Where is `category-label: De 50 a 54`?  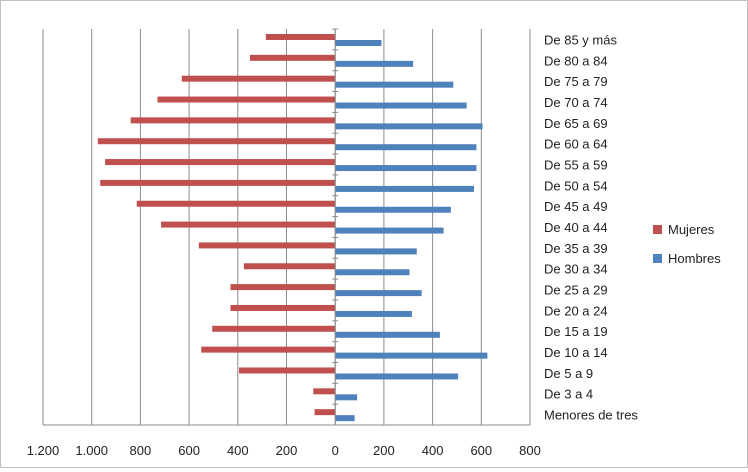 category-label: De 50 a 54 is located at coordinates (576, 185).